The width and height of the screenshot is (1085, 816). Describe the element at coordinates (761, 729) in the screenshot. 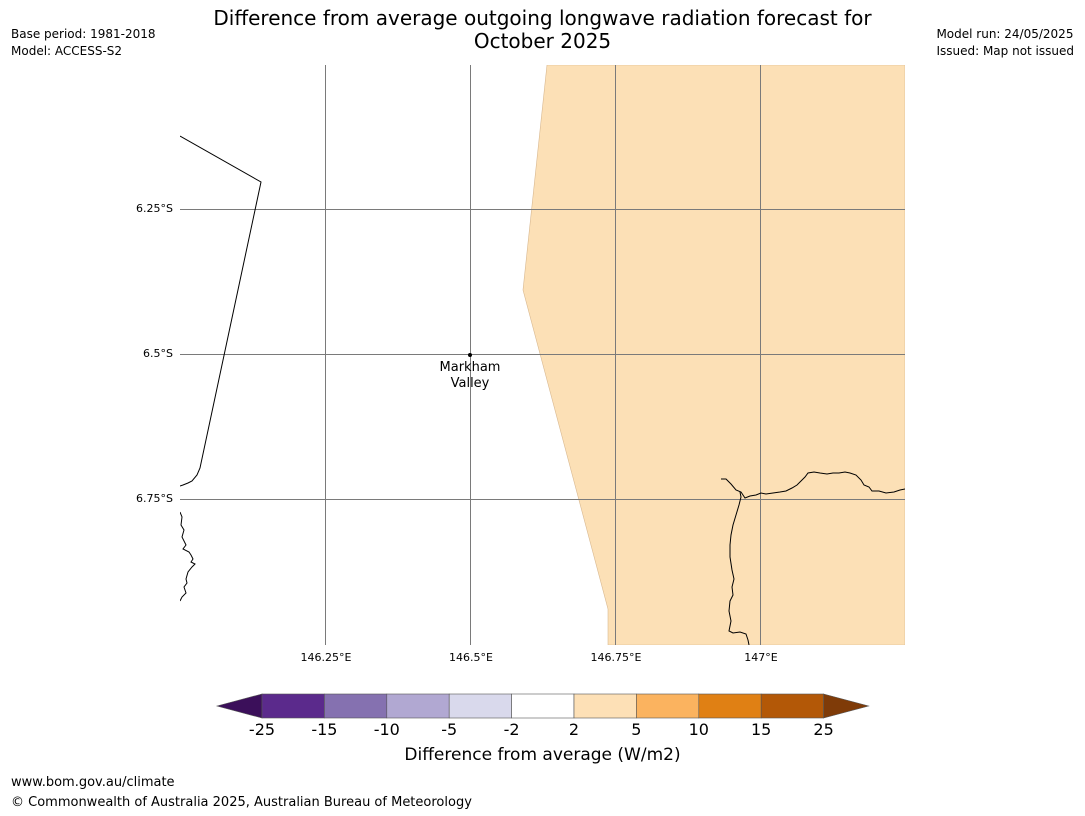

I see `colorbar-tick-label: 15` at that location.